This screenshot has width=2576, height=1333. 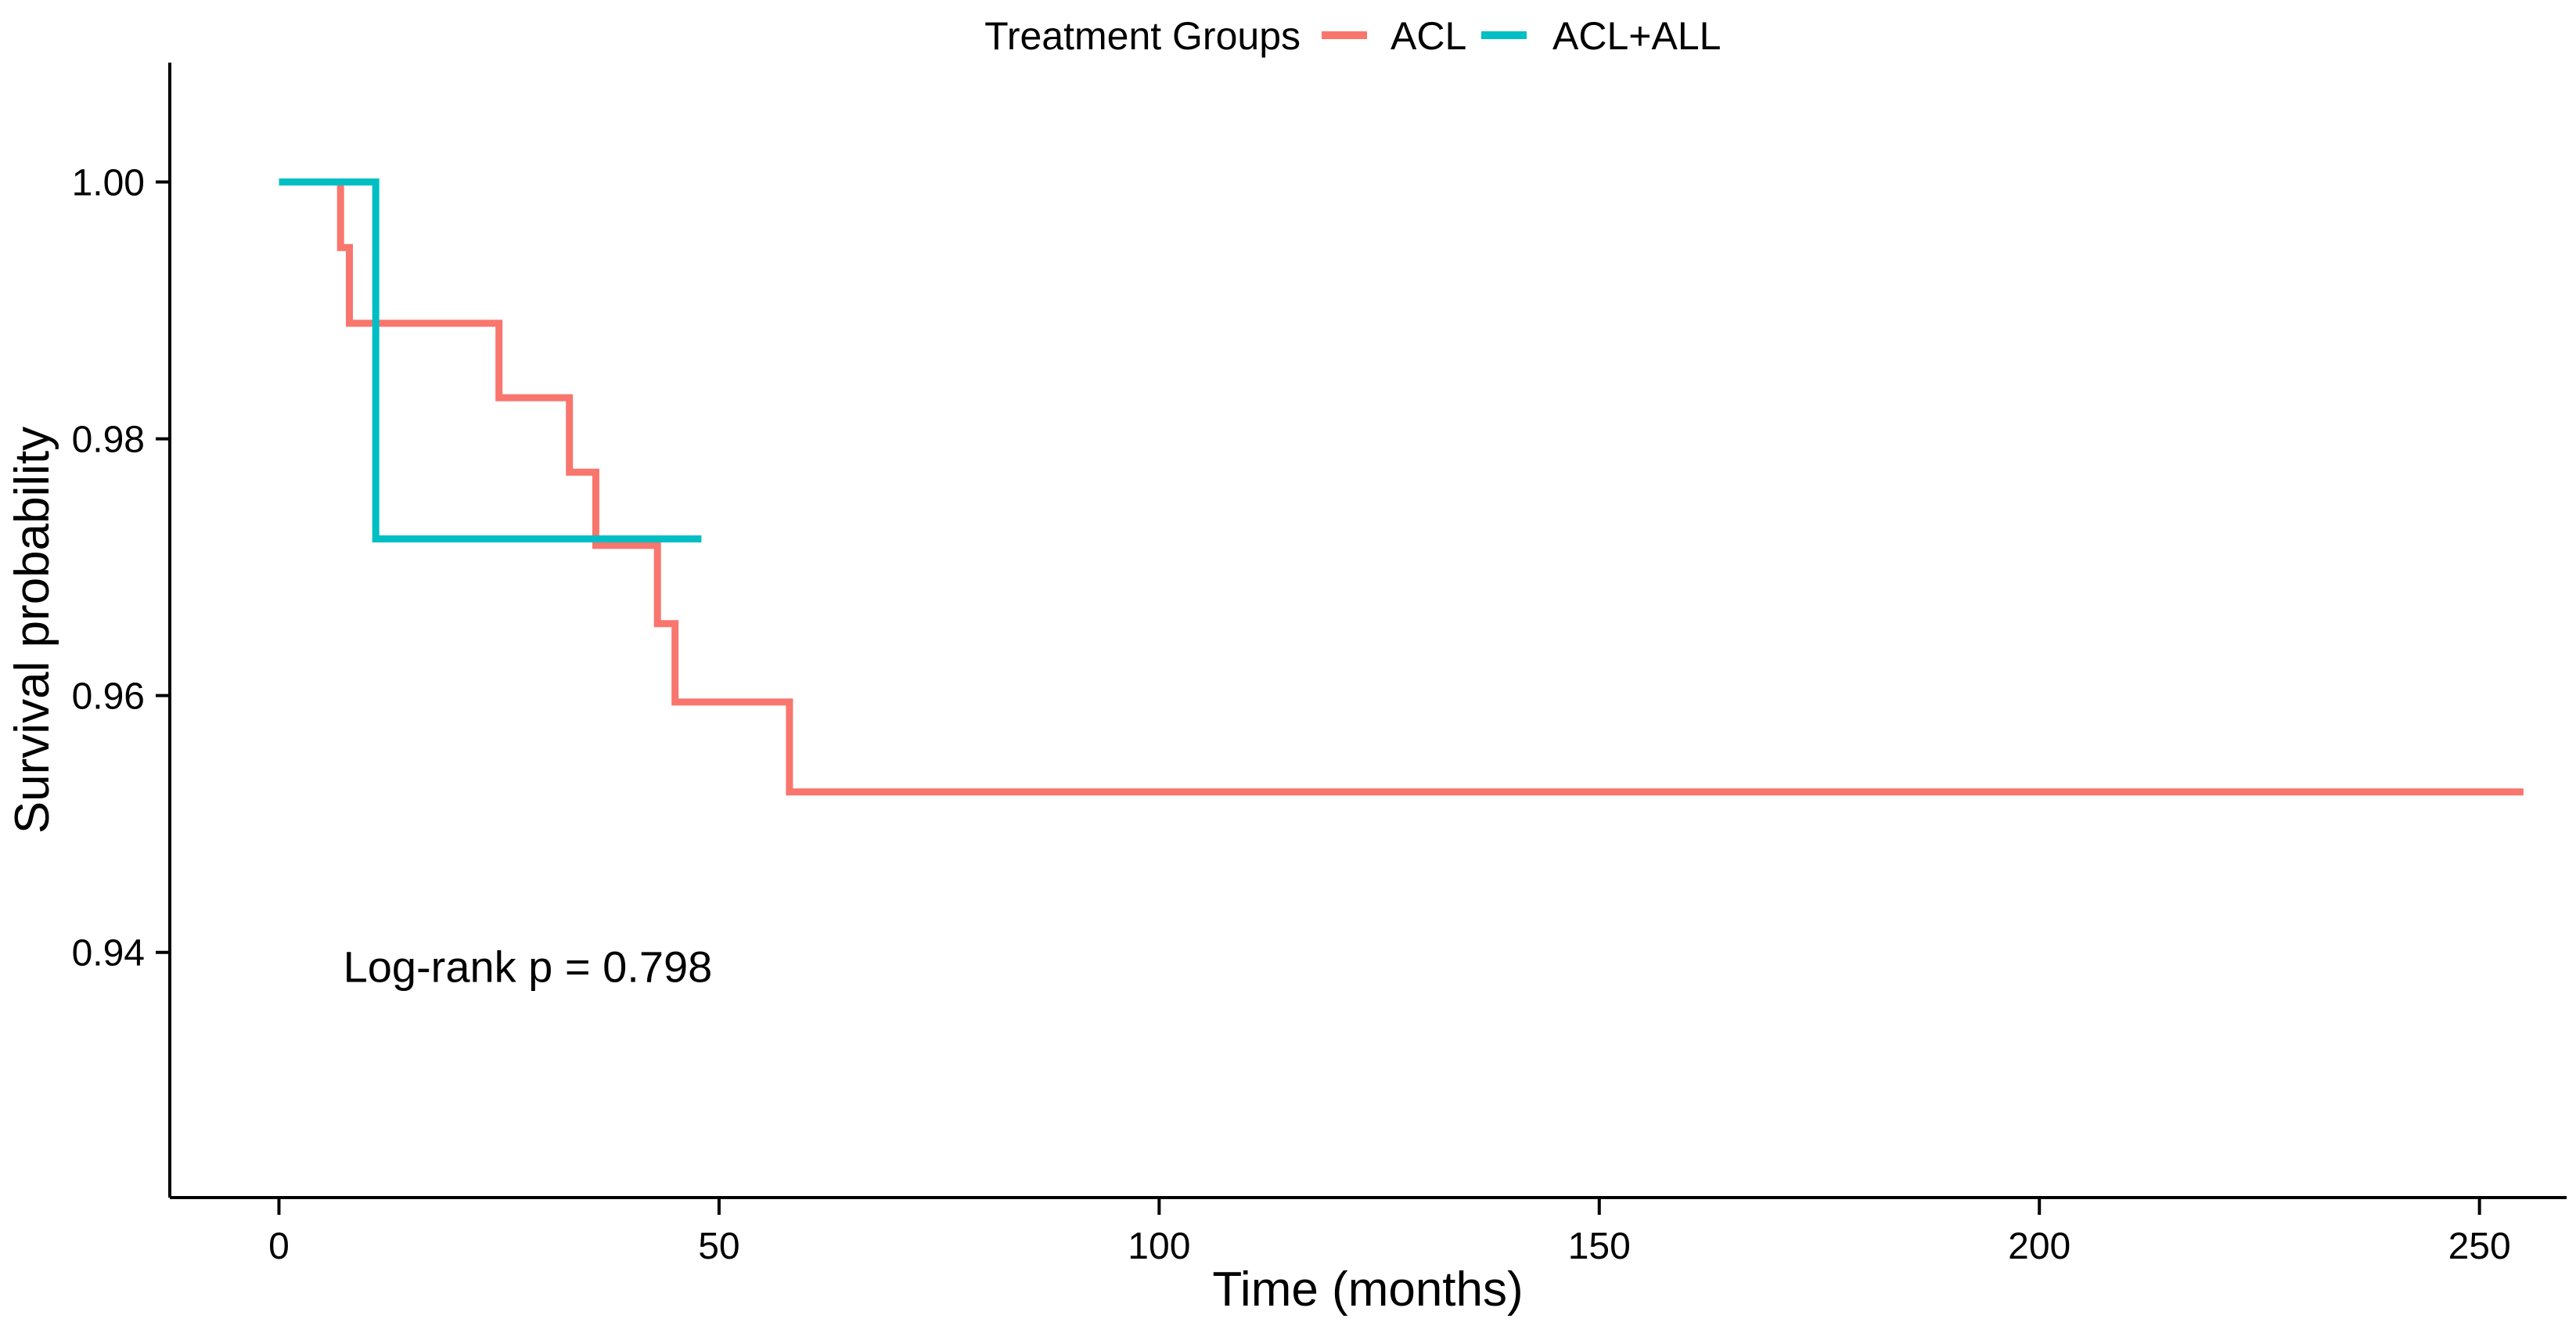 What do you see at coordinates (1142, 36) in the screenshot?
I see `legend-title: Treatment Groups` at bounding box center [1142, 36].